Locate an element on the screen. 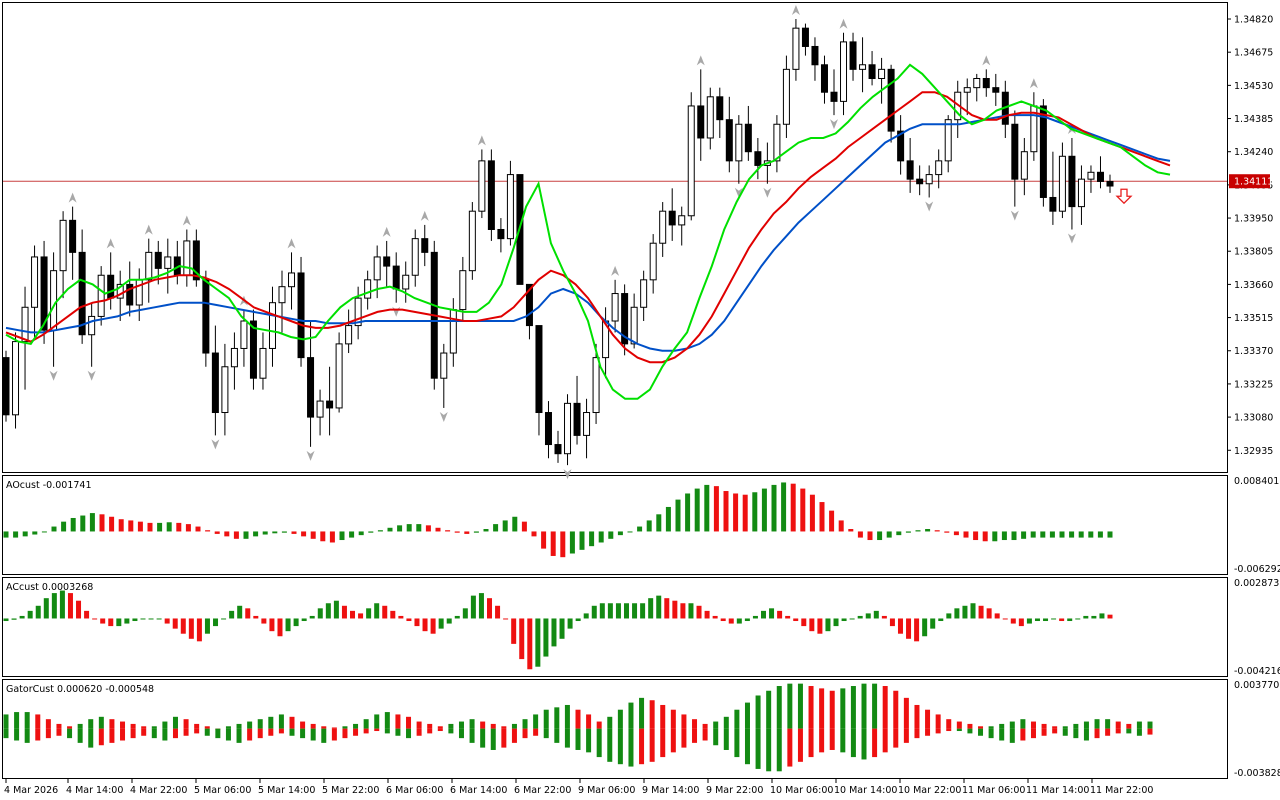  x-tick-label: 6 Mar 06:00 is located at coordinates (414, 790).